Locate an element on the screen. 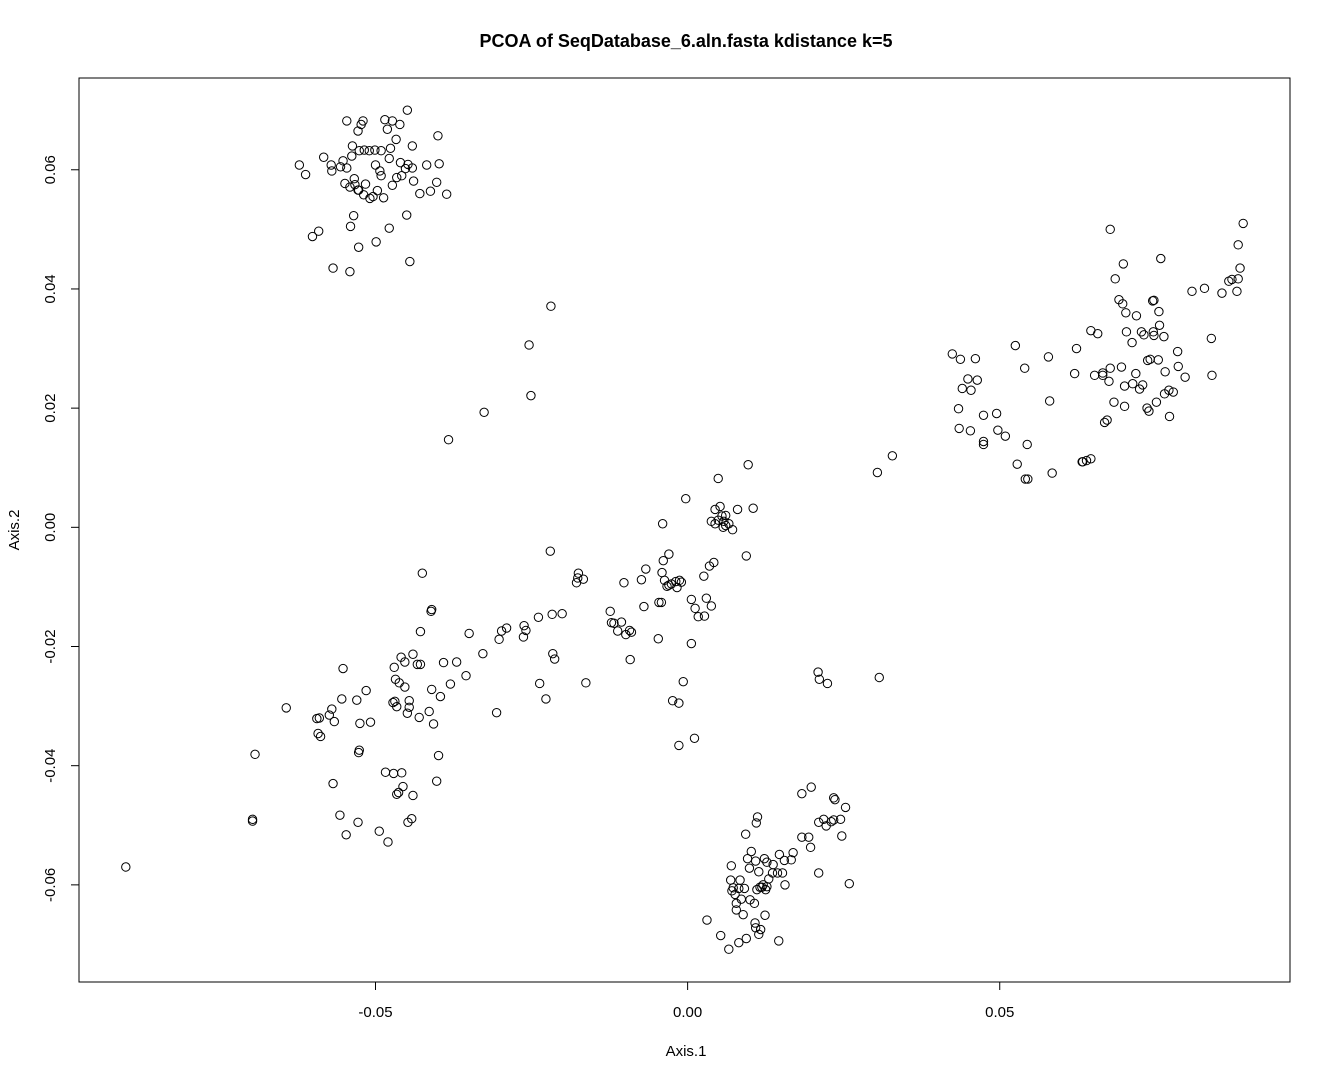  y-tick-label: -0.04 is located at coordinates (50, 766).